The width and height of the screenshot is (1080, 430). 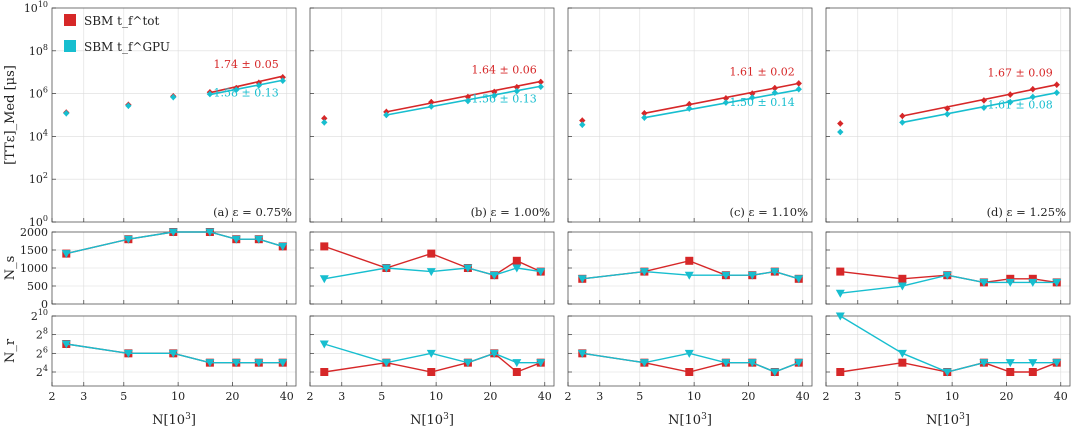 What do you see at coordinates (768, 212) in the screenshot?
I see `panel-label-2: (c) ε = 1.10%` at bounding box center [768, 212].